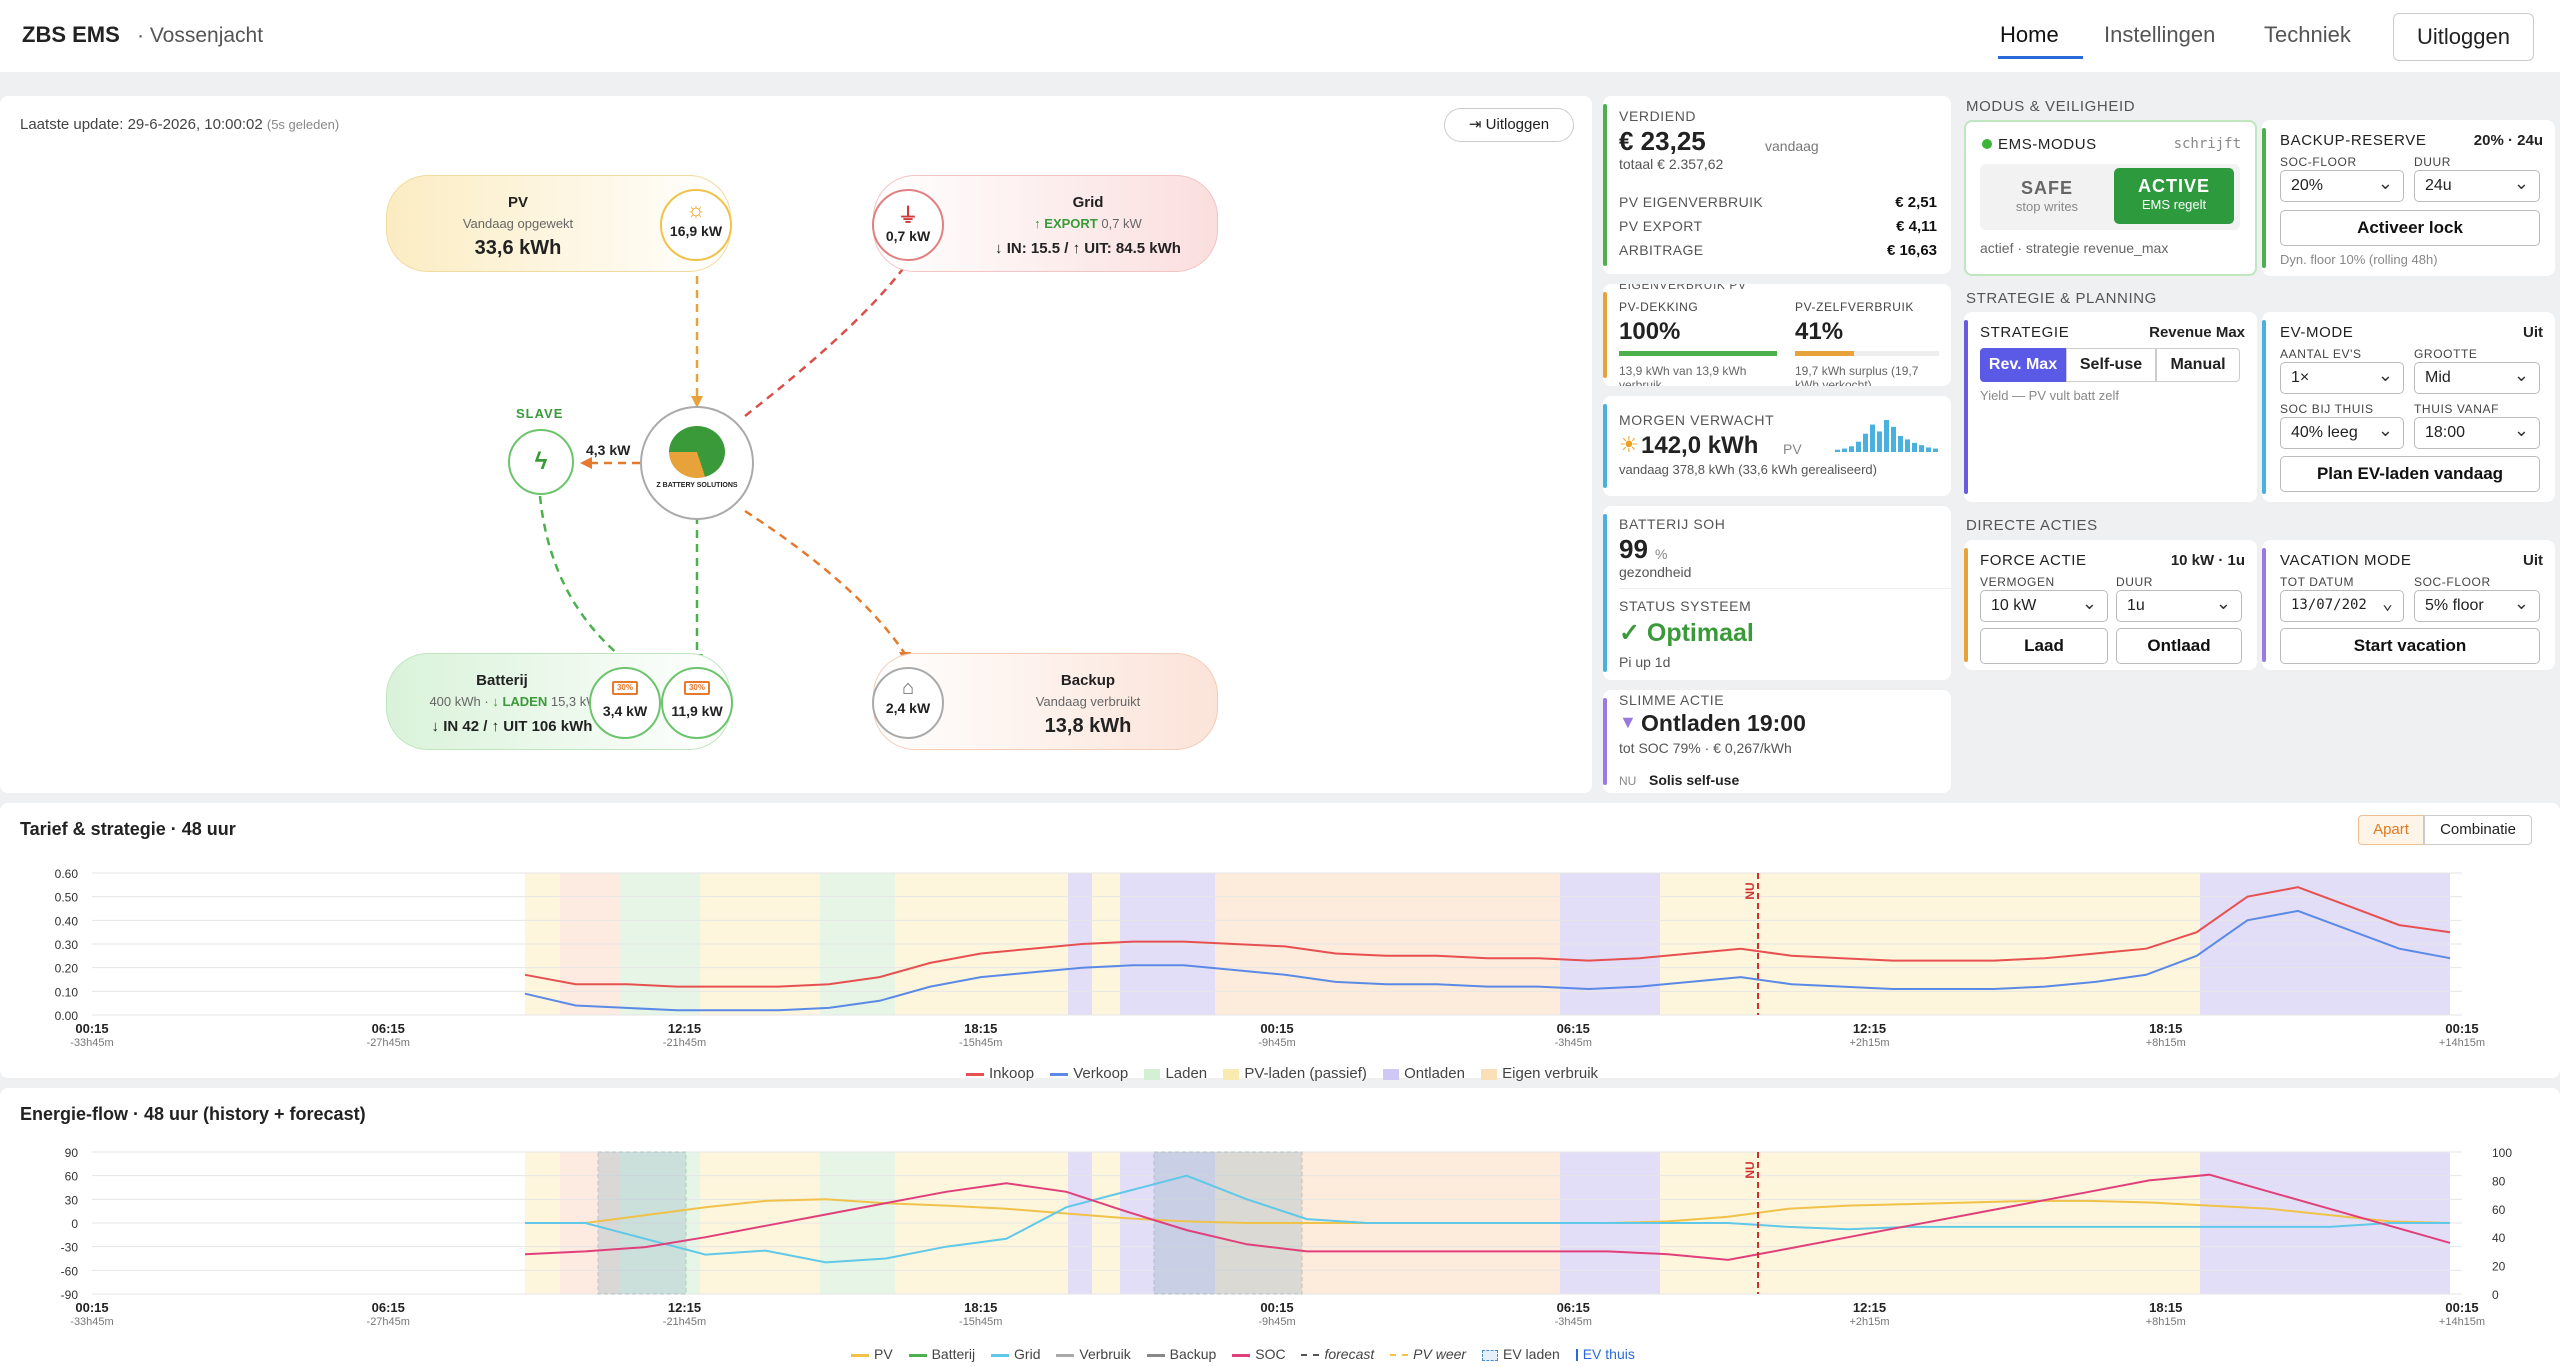 This screenshot has height=1367, width=2560. I want to click on legend-forecast: forecast, so click(1337, 1354).